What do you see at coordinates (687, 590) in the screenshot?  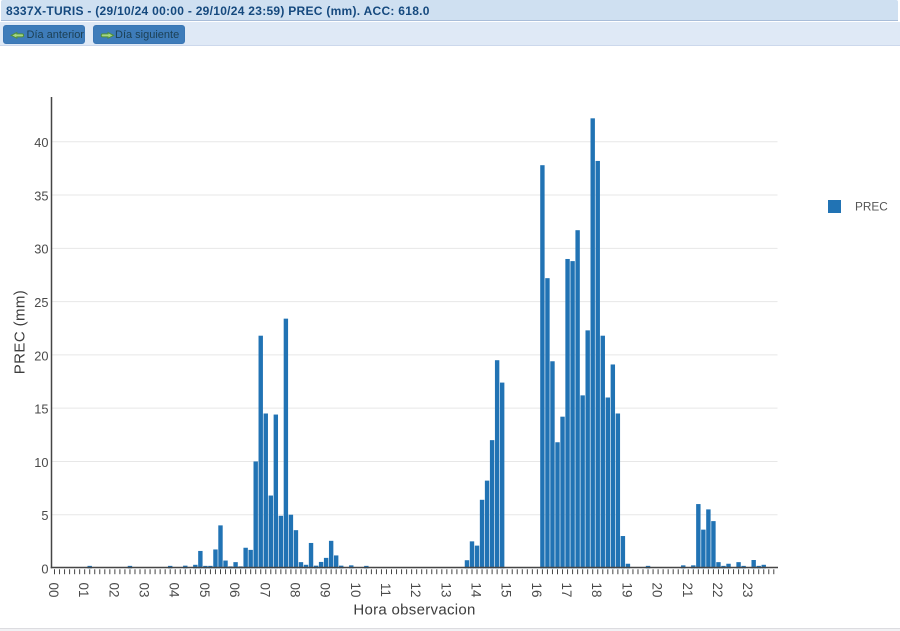 I see `svg-text: 21` at bounding box center [687, 590].